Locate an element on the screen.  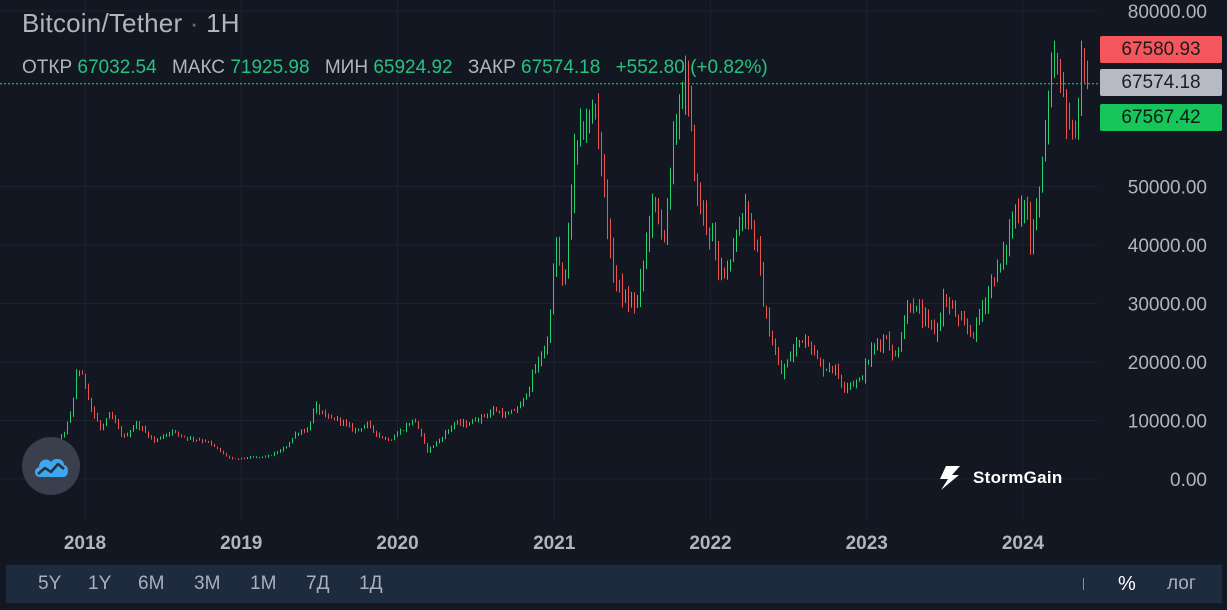
x-axis-labels: 2018 2019 2020 2021 2022 2023 2024 is located at coordinates (554, 543).